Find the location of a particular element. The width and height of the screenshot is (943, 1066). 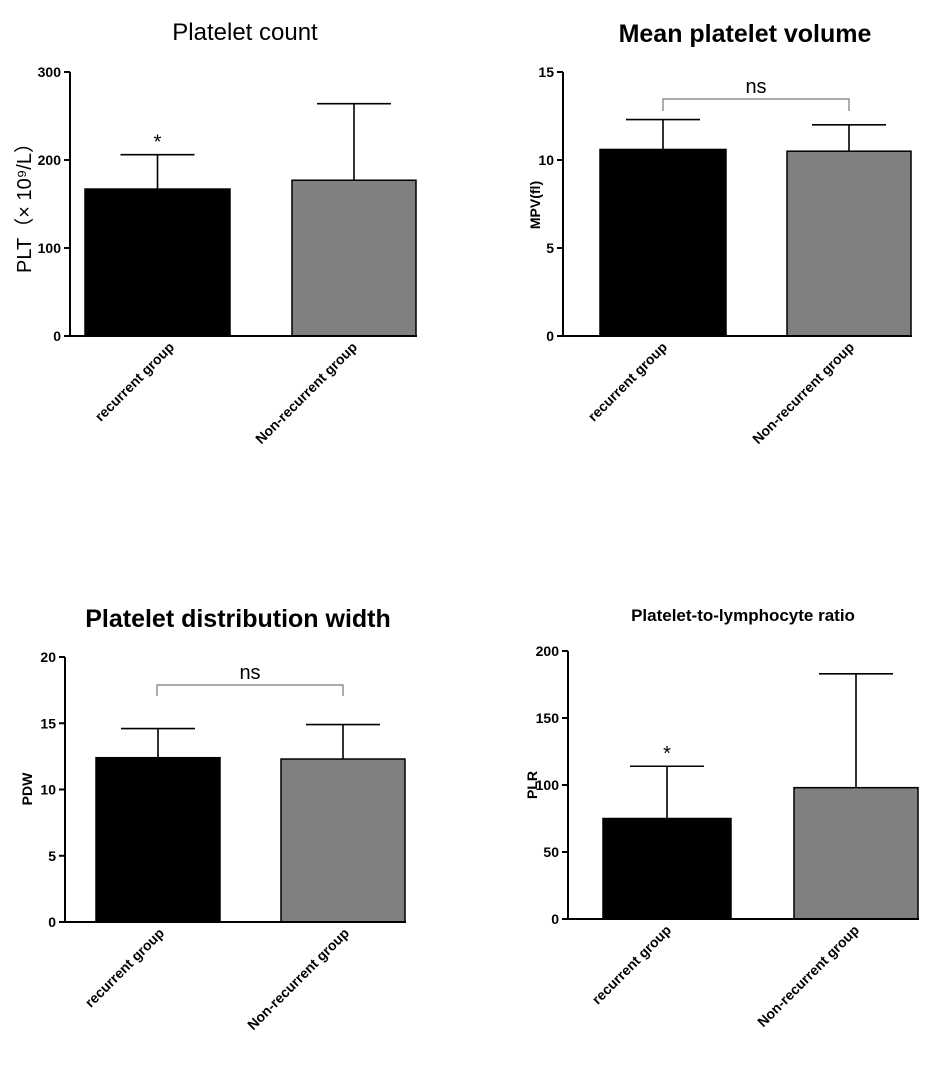

chart-title: Platelet-to-lymphocyte ratio is located at coordinates (743, 615).